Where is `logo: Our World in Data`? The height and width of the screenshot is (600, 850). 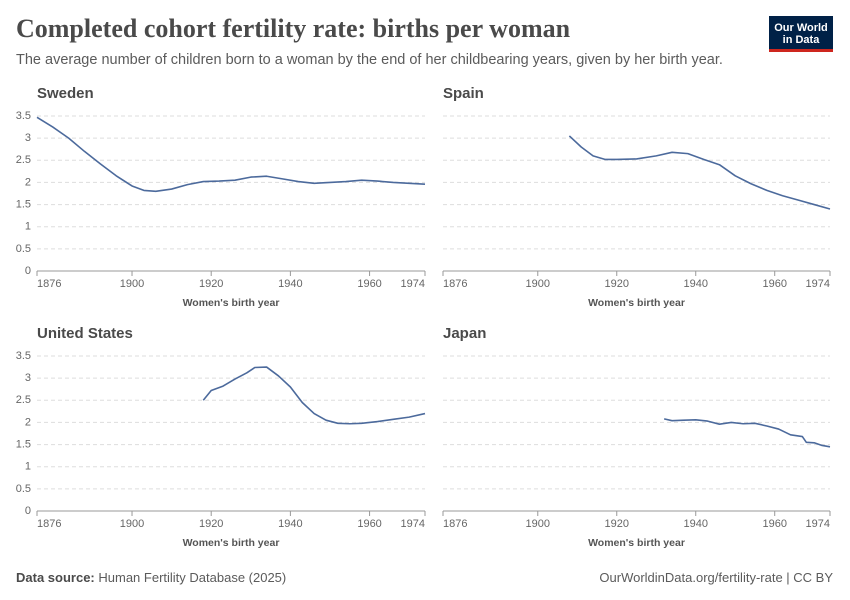 logo: Our World in Data is located at coordinates (801, 34).